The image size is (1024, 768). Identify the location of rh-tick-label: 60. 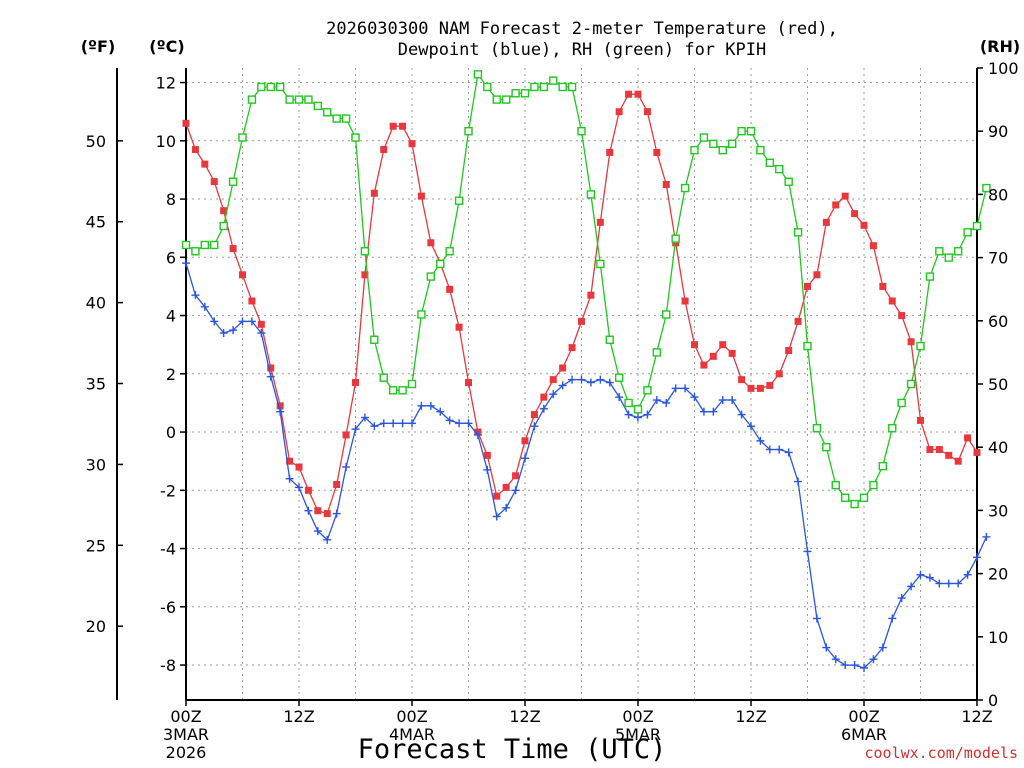
(998, 321).